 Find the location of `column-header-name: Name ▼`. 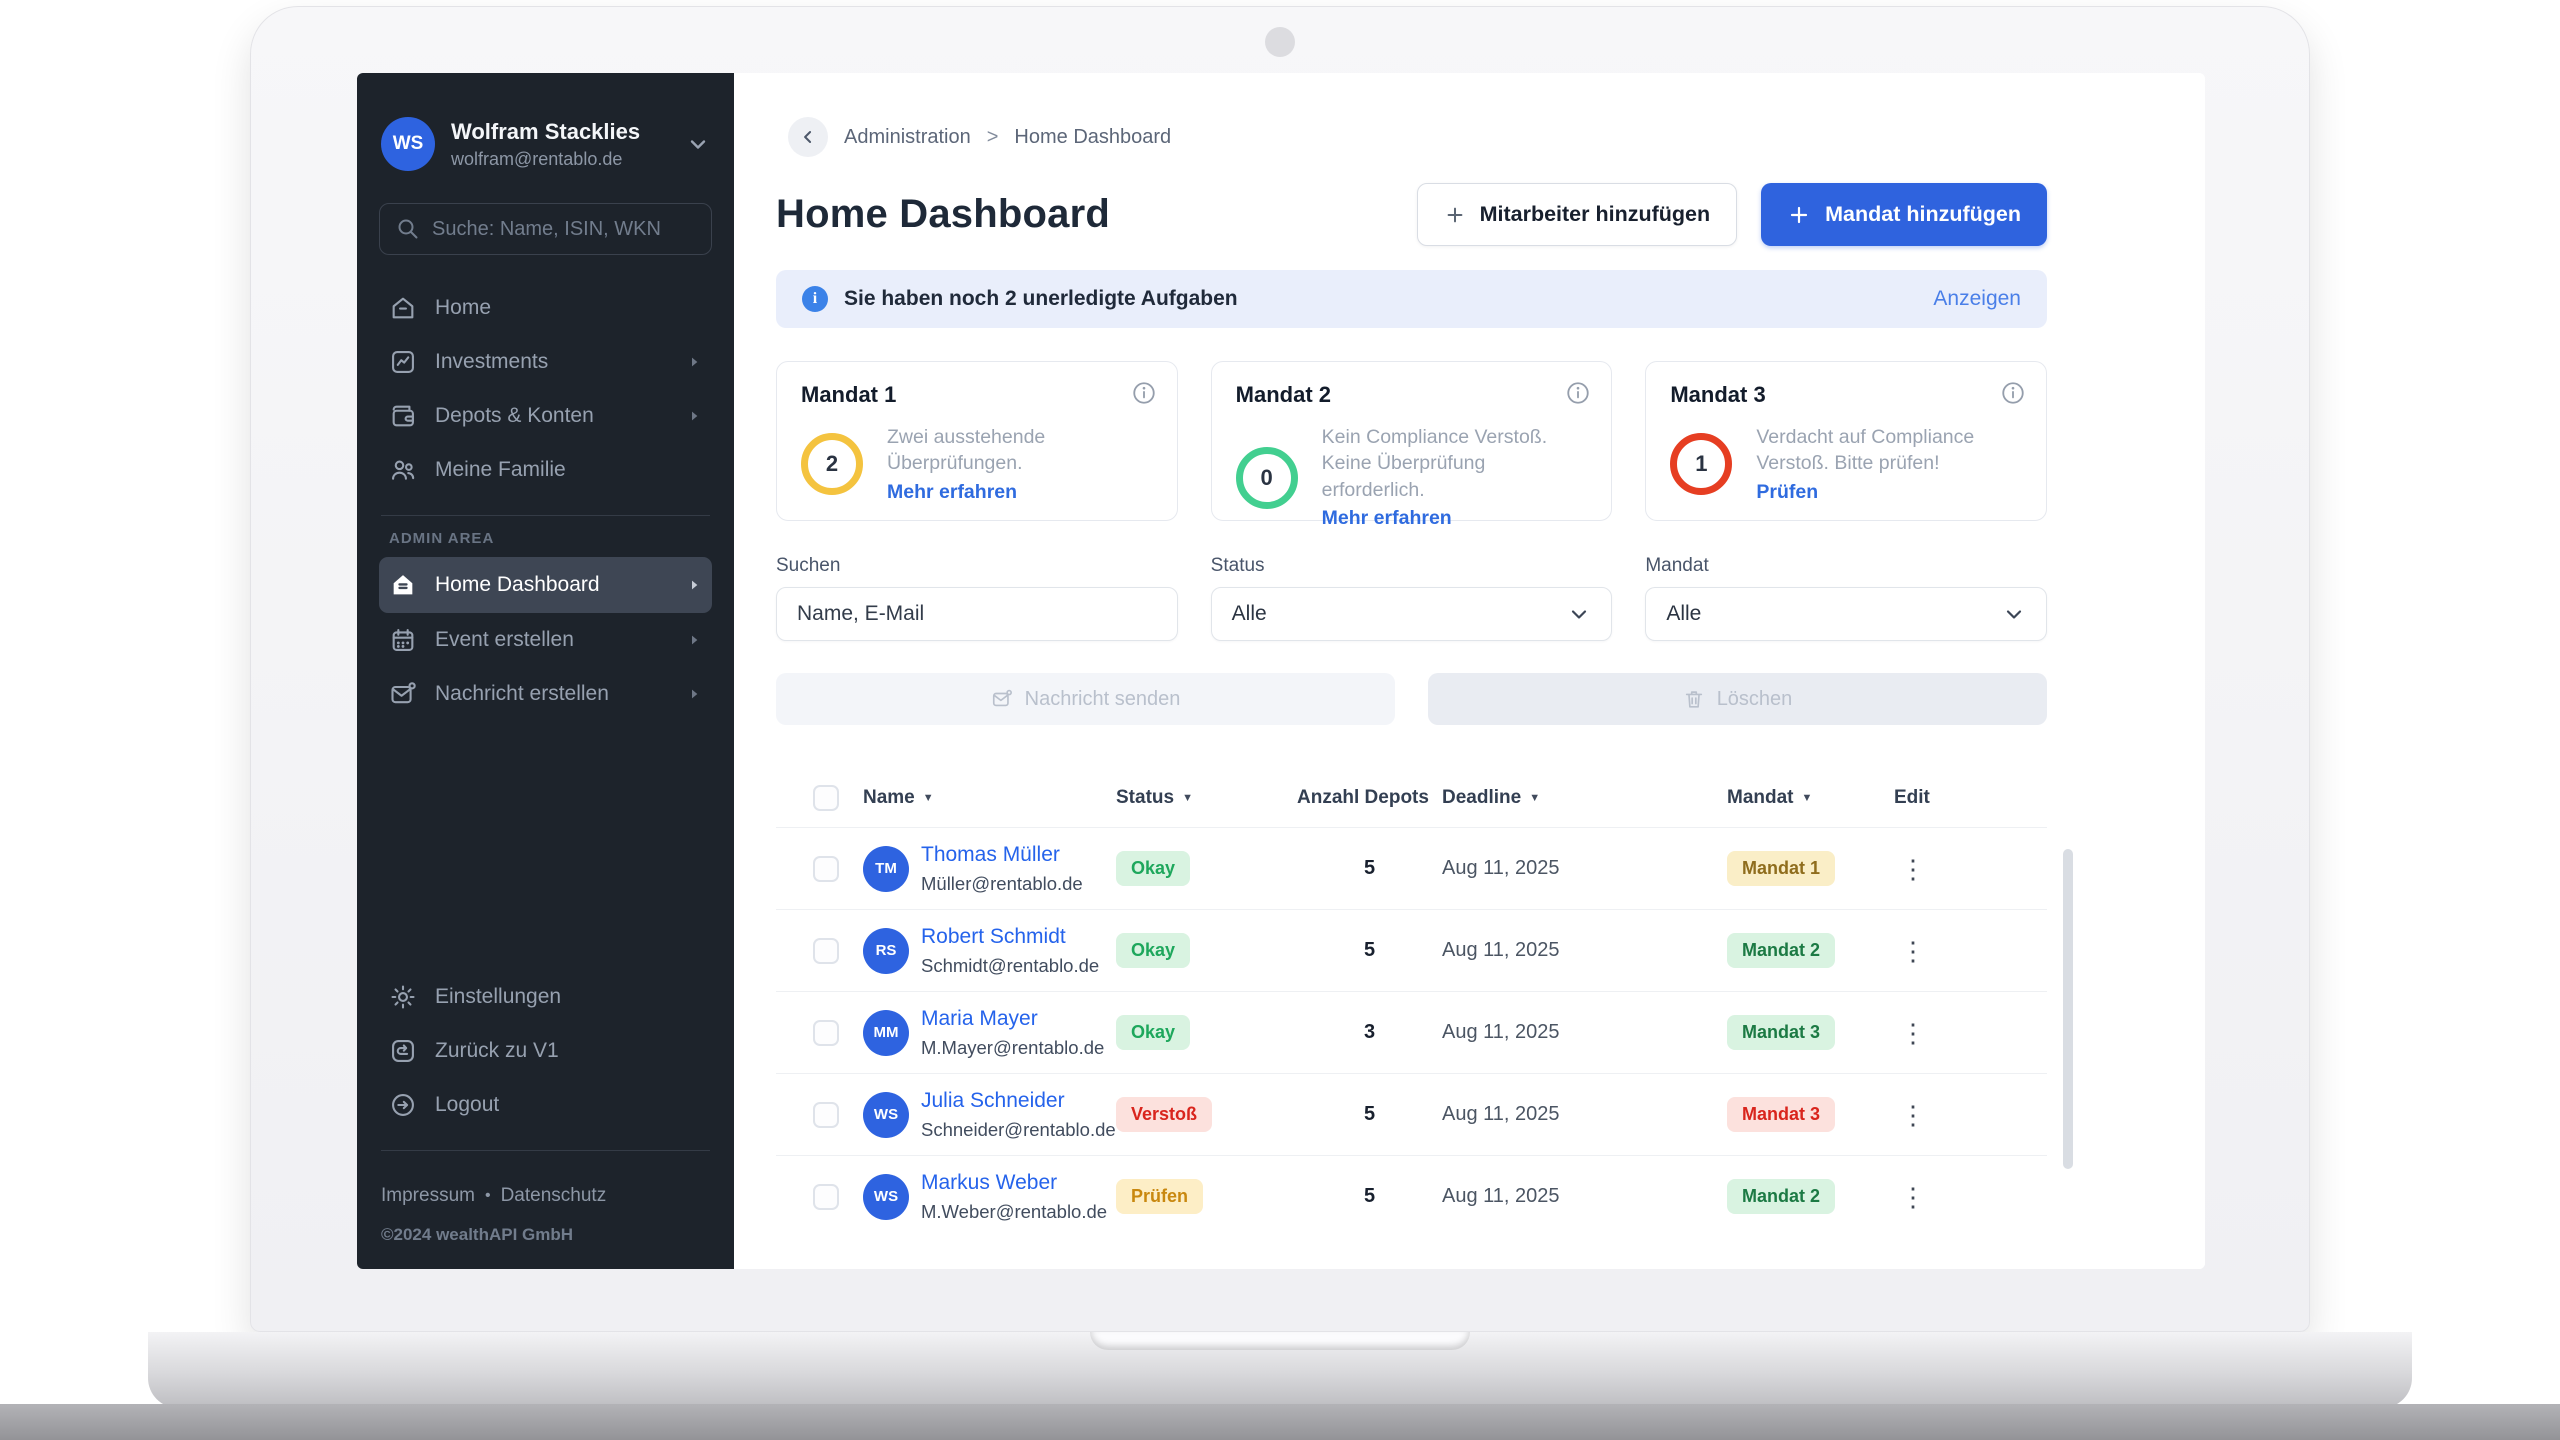

column-header-name: Name ▼ is located at coordinates (898, 797).